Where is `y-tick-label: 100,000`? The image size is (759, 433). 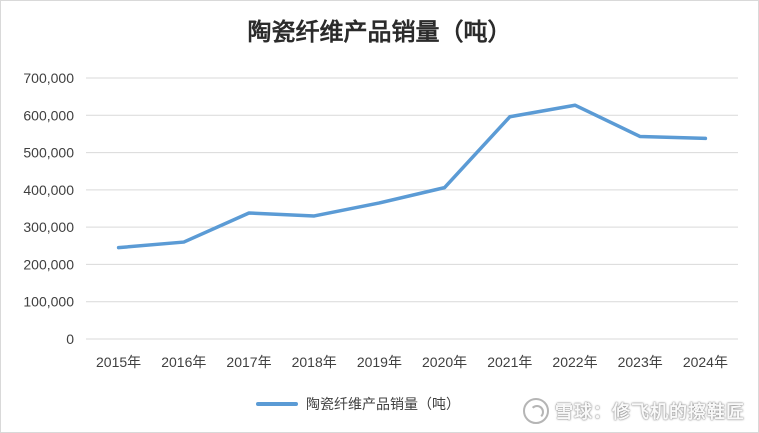
y-tick-label: 100,000 is located at coordinates (48, 302).